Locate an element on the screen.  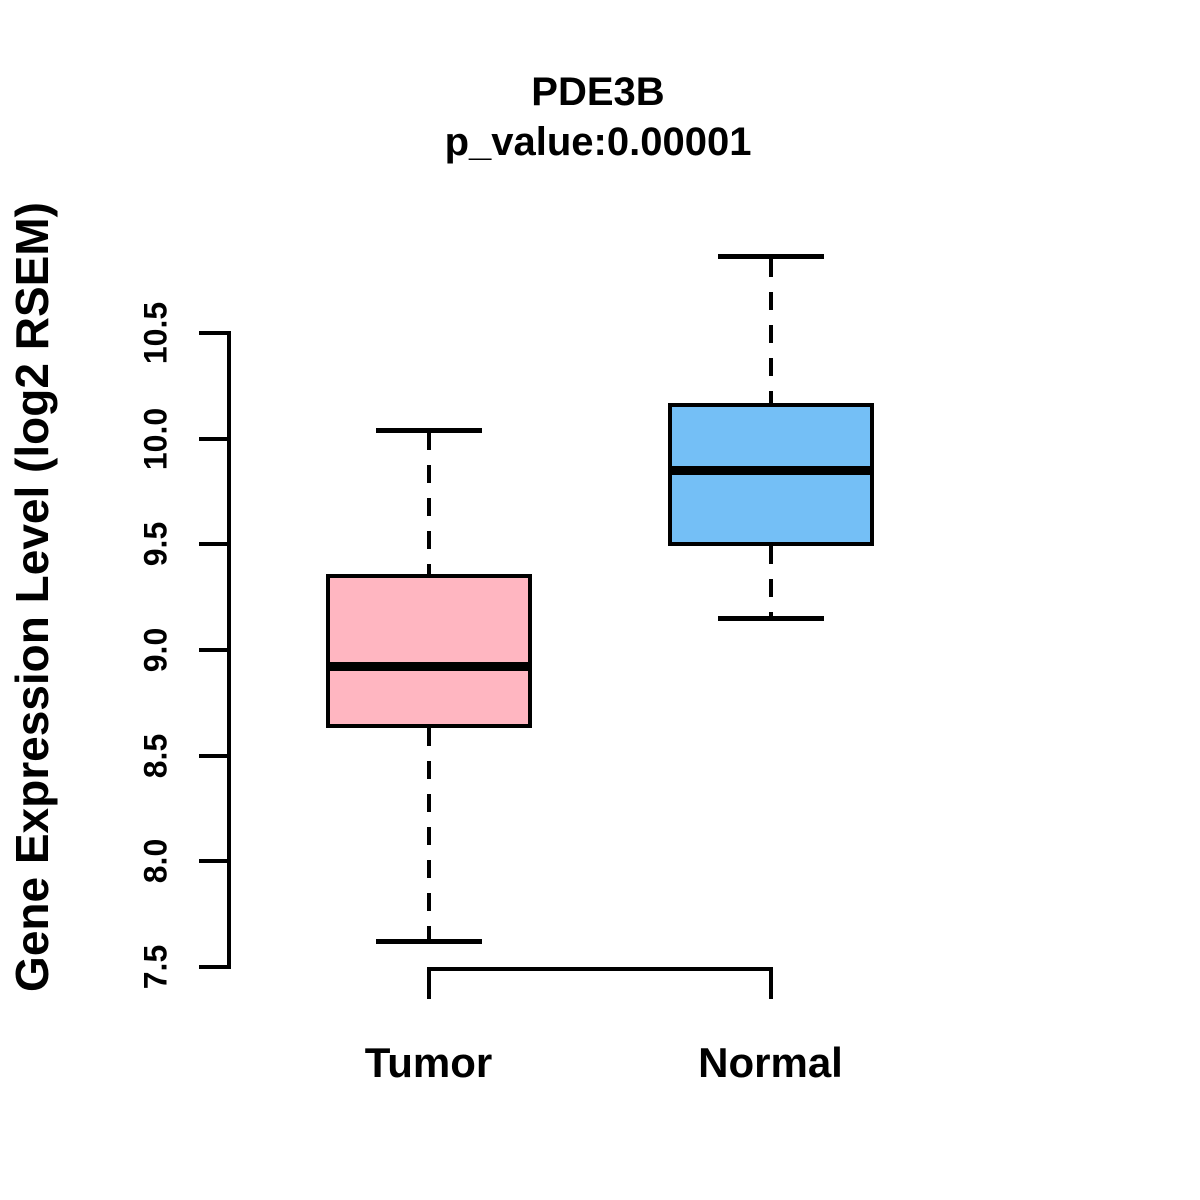
y-axis-tick-label: 8.0 is located at coordinates (155, 861).